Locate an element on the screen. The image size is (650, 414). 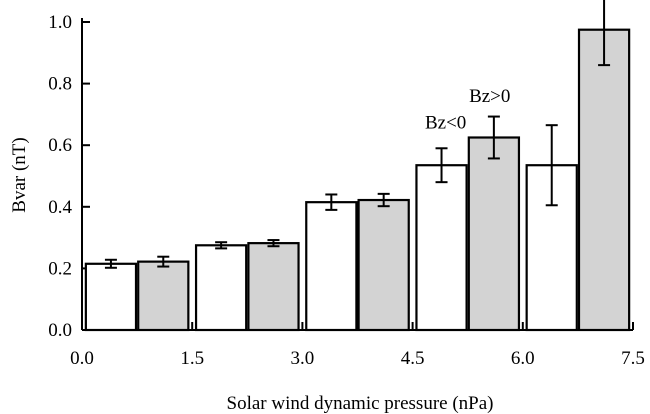
y-tick-label: 0.4 is located at coordinates (60, 207).